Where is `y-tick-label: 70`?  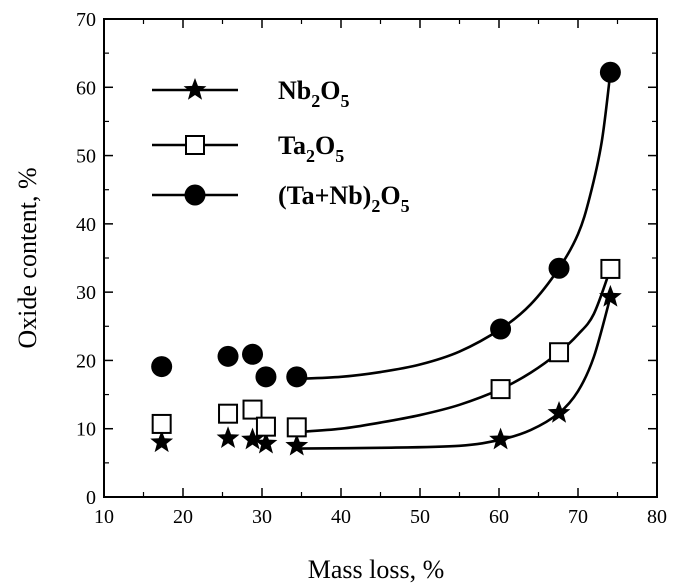
y-tick-label: 70 is located at coordinates (86, 20).